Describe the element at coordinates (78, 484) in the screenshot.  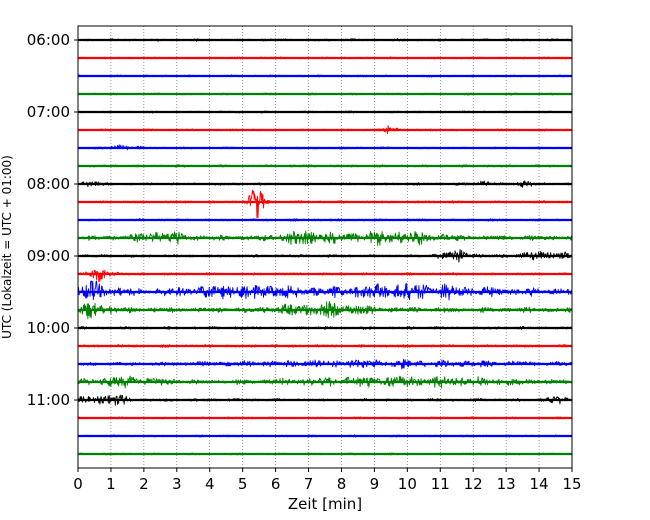
I see `x-tick-label: 0` at that location.